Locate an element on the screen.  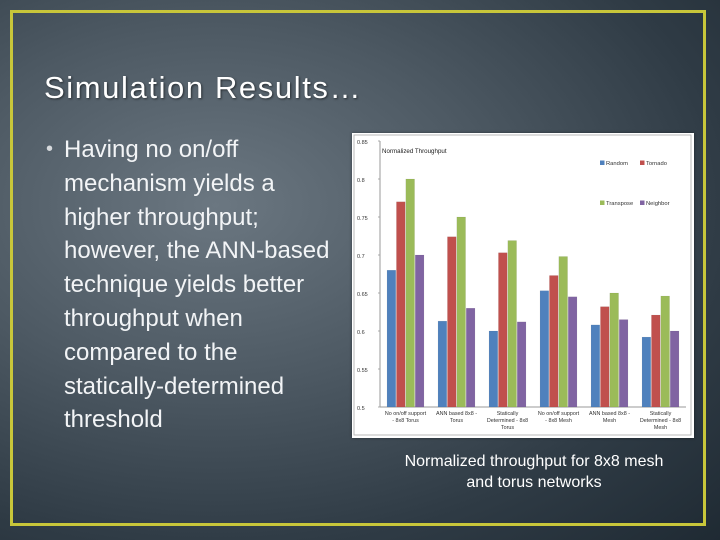
legend-label-neighbor: Neighbor is located at coordinates (658, 204).